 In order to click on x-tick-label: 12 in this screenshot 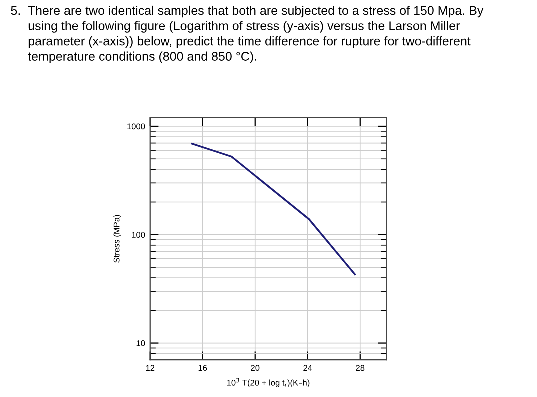, I will do `click(150, 368)`.